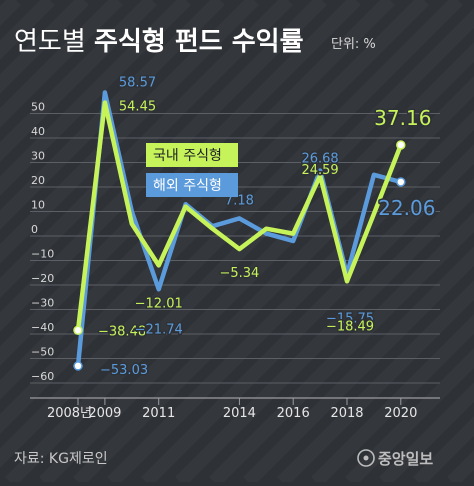 The height and width of the screenshot is (486, 474). I want to click on x-tick-label: 2020, so click(400, 413).